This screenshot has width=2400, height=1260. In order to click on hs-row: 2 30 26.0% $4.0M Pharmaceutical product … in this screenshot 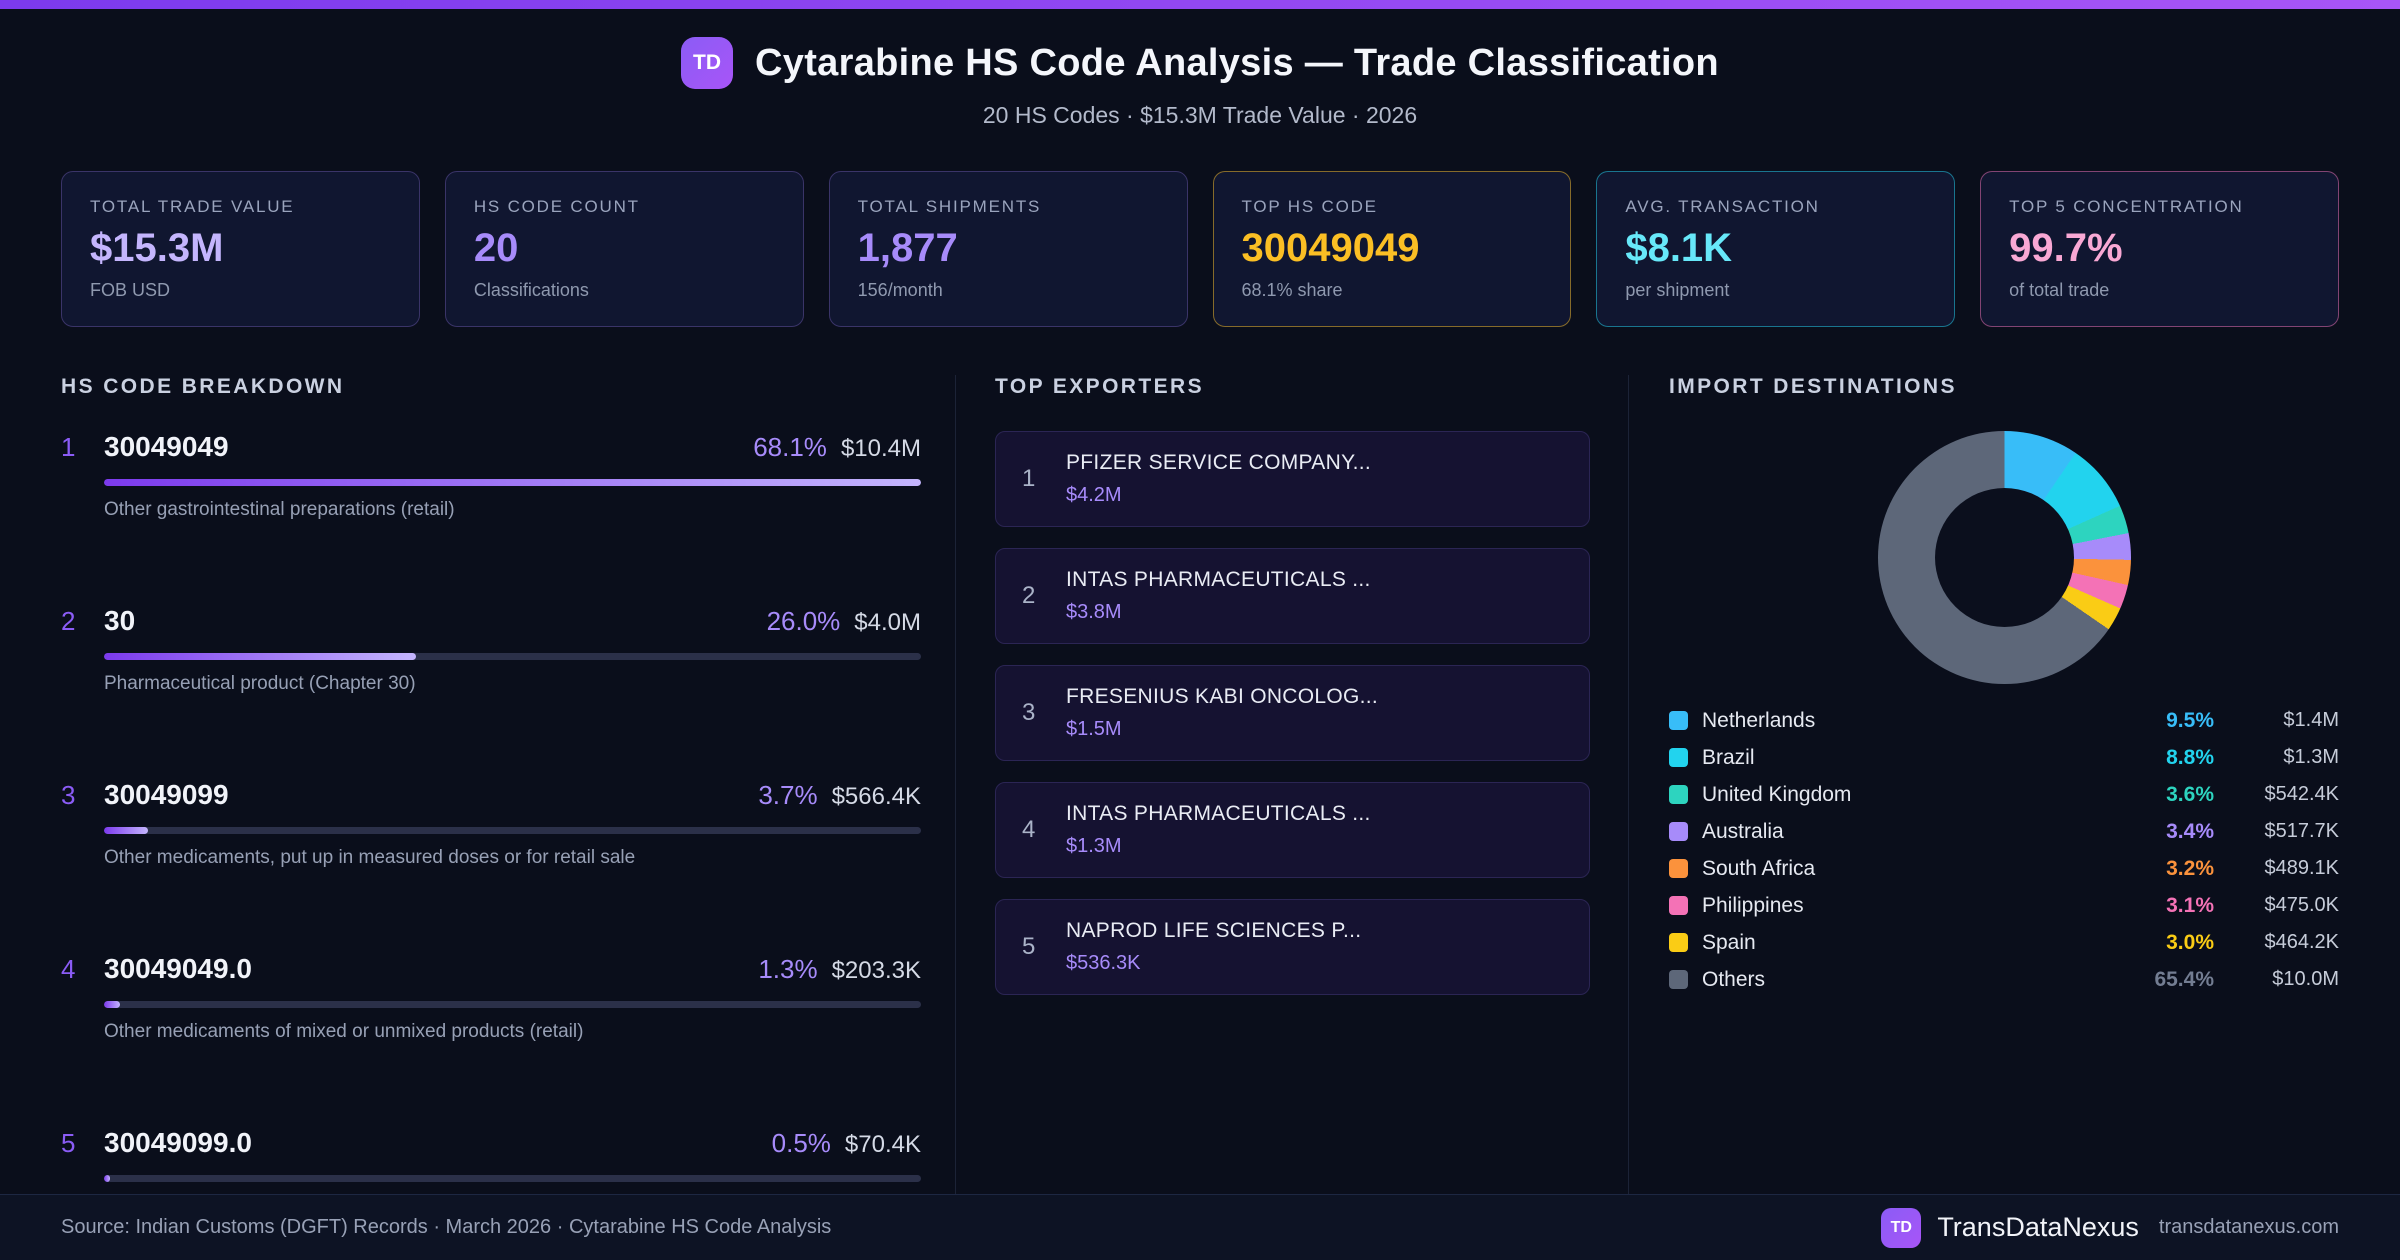, I will do `click(491, 650)`.